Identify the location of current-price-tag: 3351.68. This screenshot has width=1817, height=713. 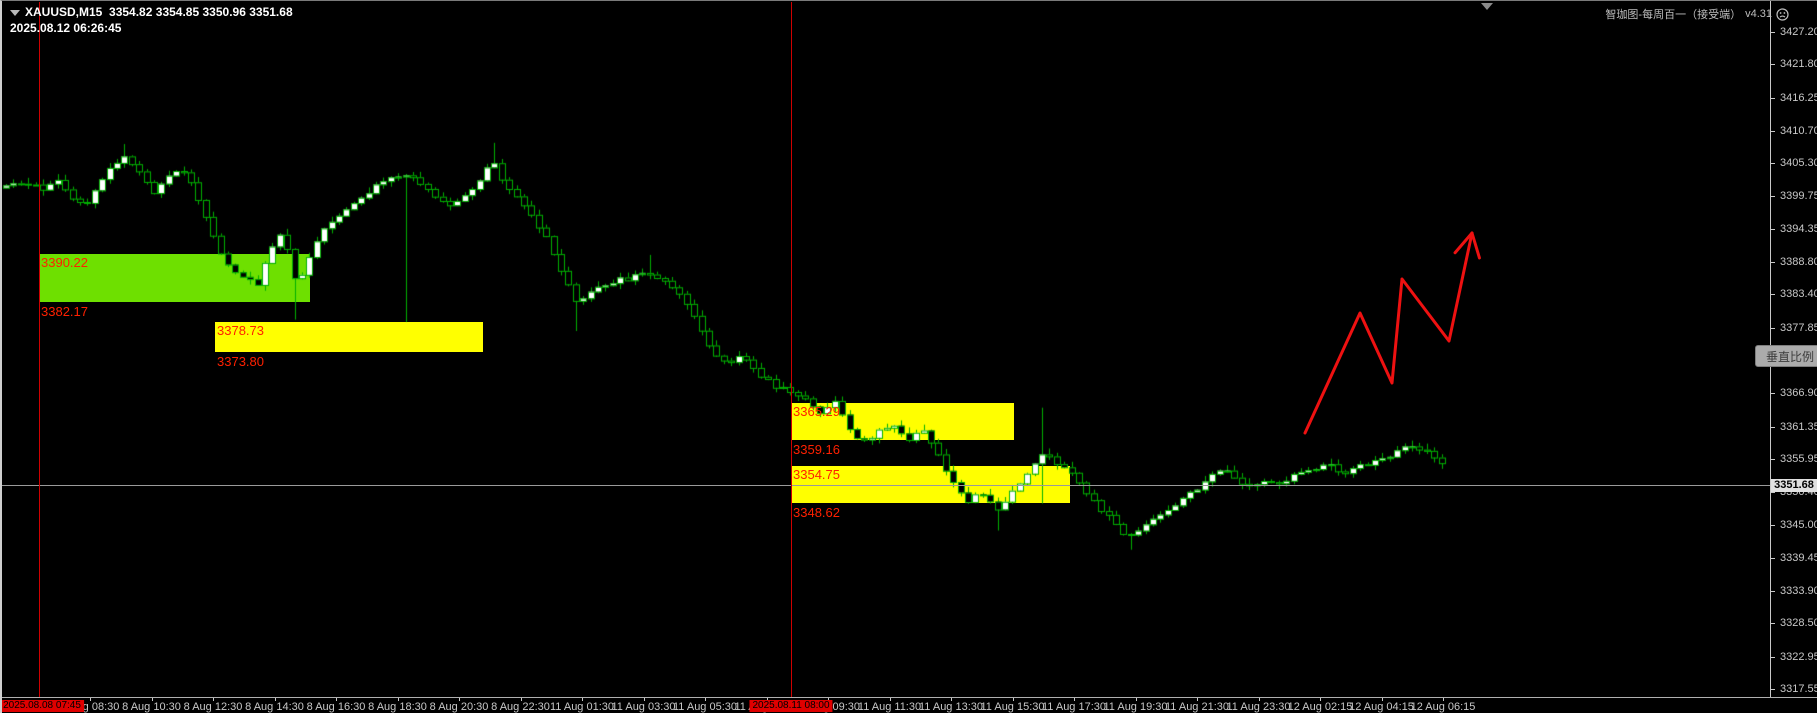
(1794, 485).